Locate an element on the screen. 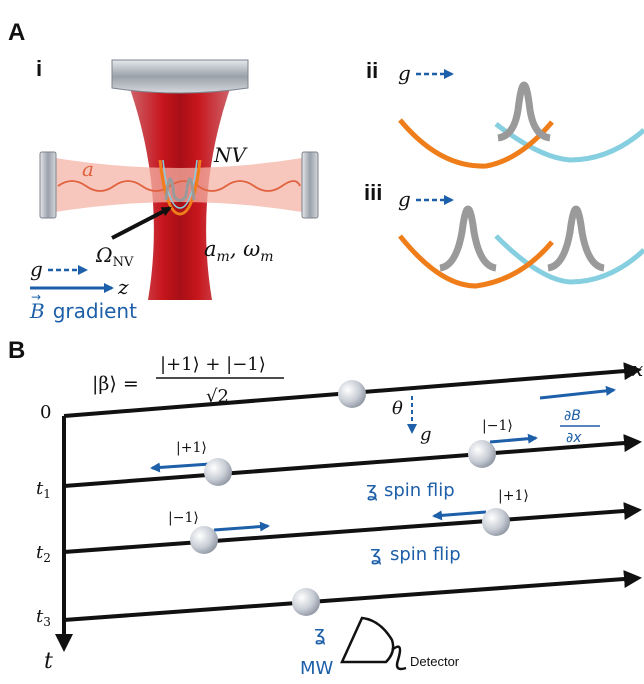  omega-nv-label: ΩNV is located at coordinates (114, 256).